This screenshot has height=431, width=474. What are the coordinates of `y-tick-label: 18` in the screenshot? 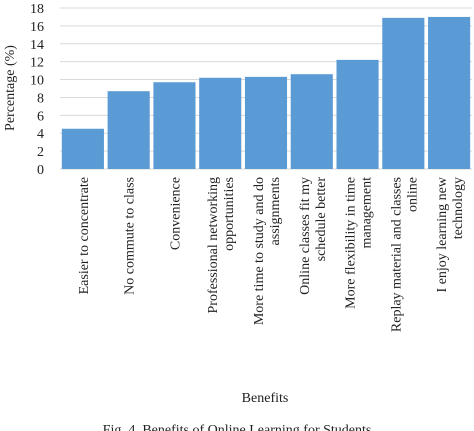 It's located at (37, 9).